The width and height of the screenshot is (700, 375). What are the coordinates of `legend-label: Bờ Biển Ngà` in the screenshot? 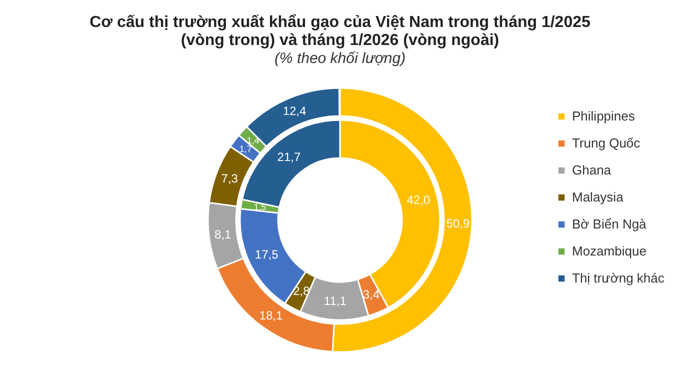 It's located at (610, 224).